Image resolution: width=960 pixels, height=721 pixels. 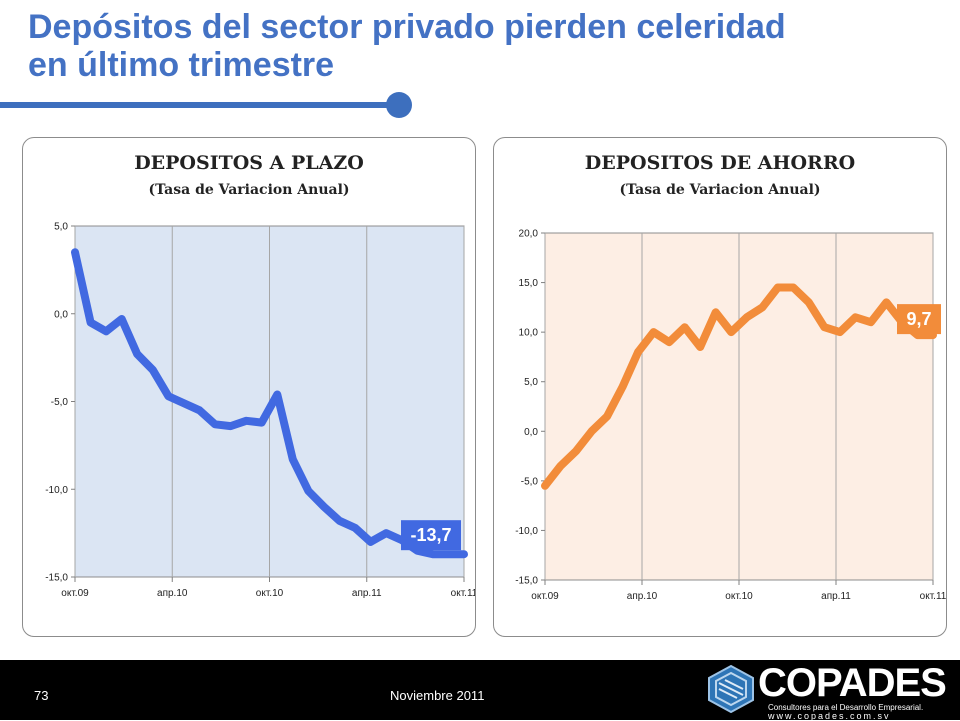 What do you see at coordinates (852, 683) in the screenshot?
I see `logo-name: COPADES` at bounding box center [852, 683].